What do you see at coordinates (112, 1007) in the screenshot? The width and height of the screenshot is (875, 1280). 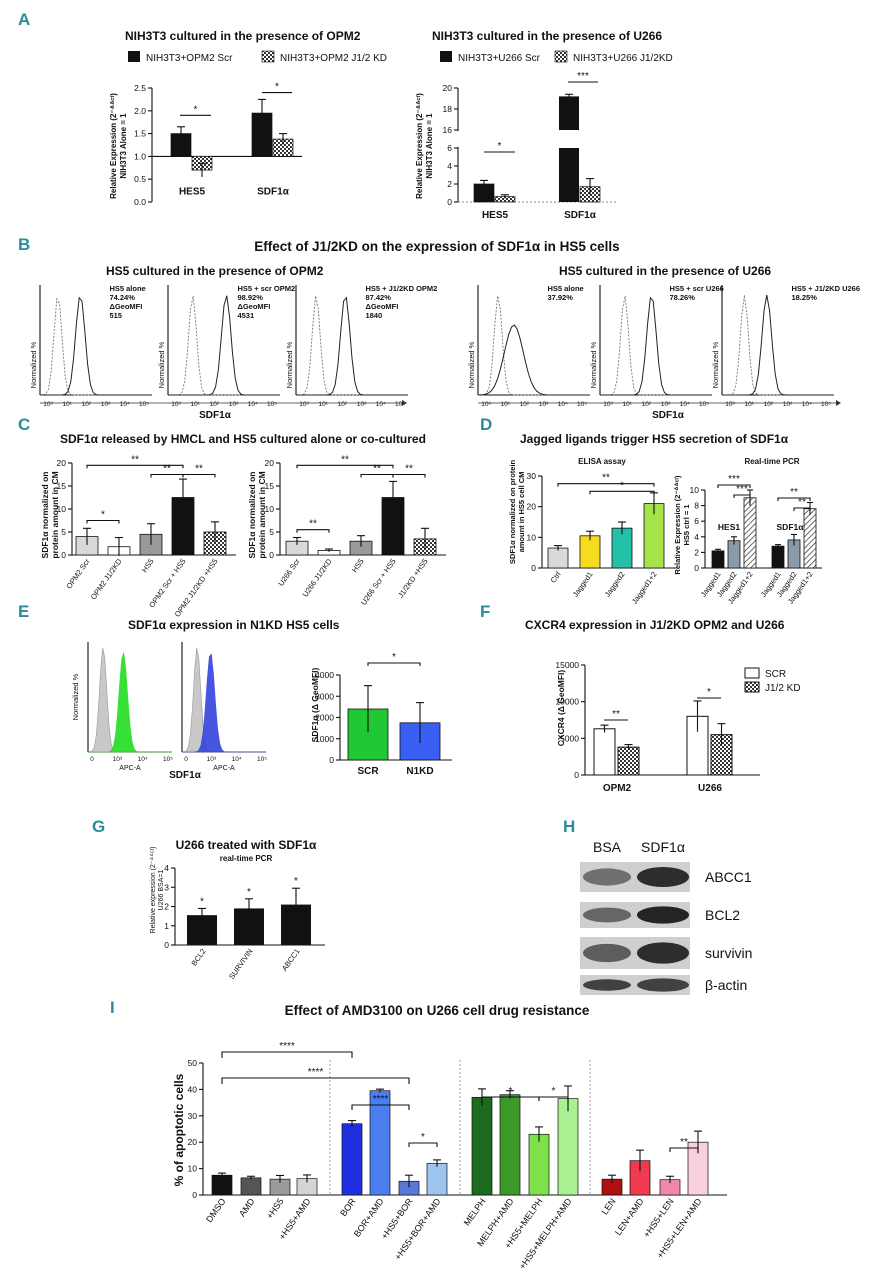 I see `panel-label-I: I` at bounding box center [112, 1007].